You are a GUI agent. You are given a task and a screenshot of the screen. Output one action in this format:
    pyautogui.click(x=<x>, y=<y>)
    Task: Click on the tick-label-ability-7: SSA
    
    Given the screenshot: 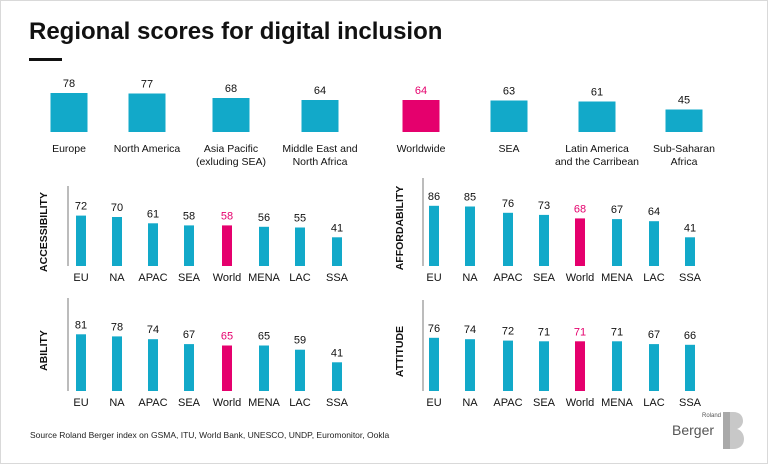 What is the action you would take?
    pyautogui.click(x=337, y=403)
    